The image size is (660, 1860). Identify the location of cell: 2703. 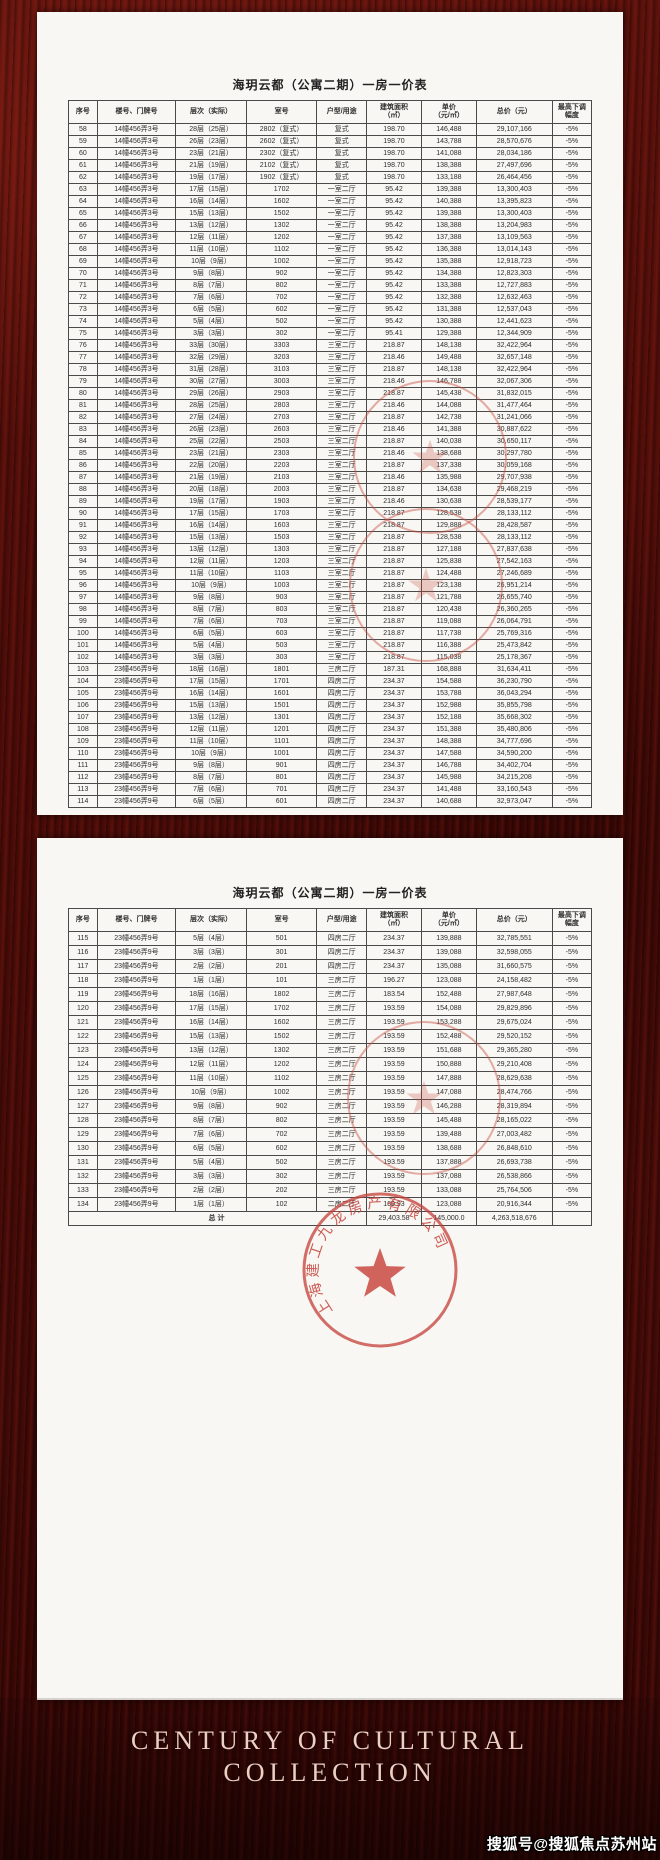
(281, 417).